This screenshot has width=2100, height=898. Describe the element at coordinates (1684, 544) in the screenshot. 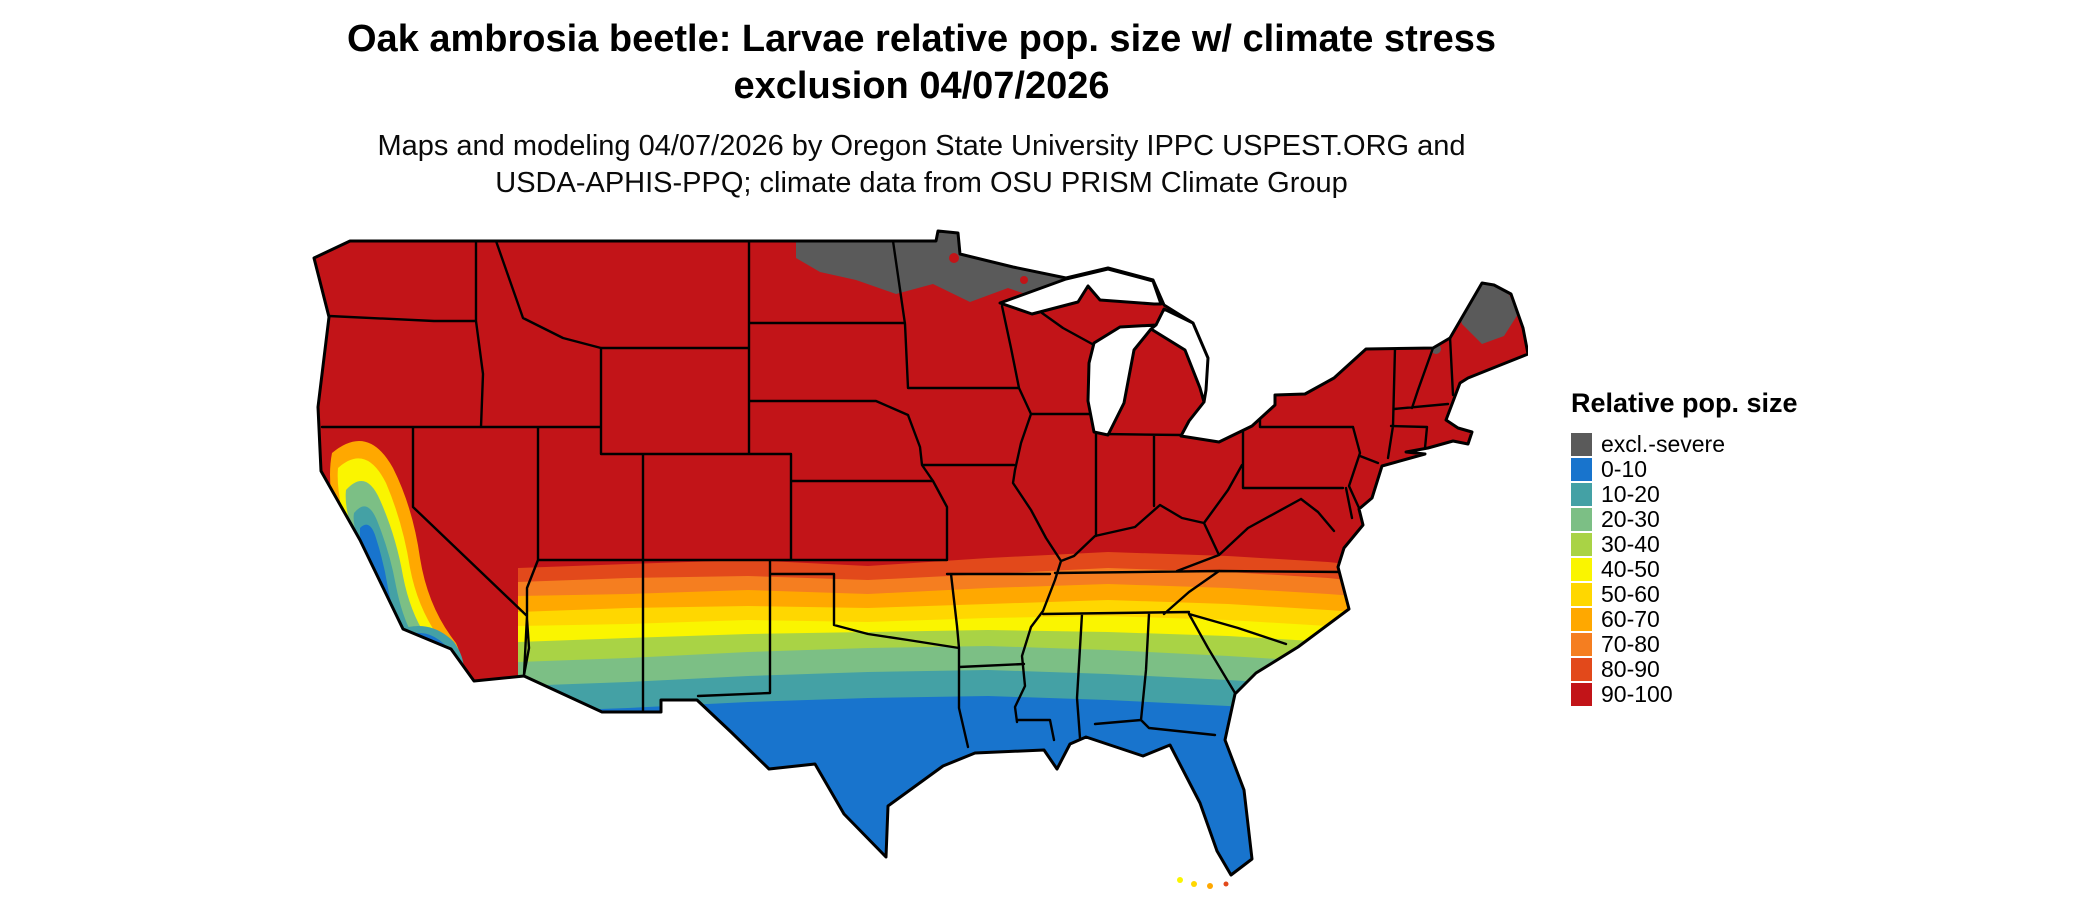

I see `legend-item: 30-40` at that location.